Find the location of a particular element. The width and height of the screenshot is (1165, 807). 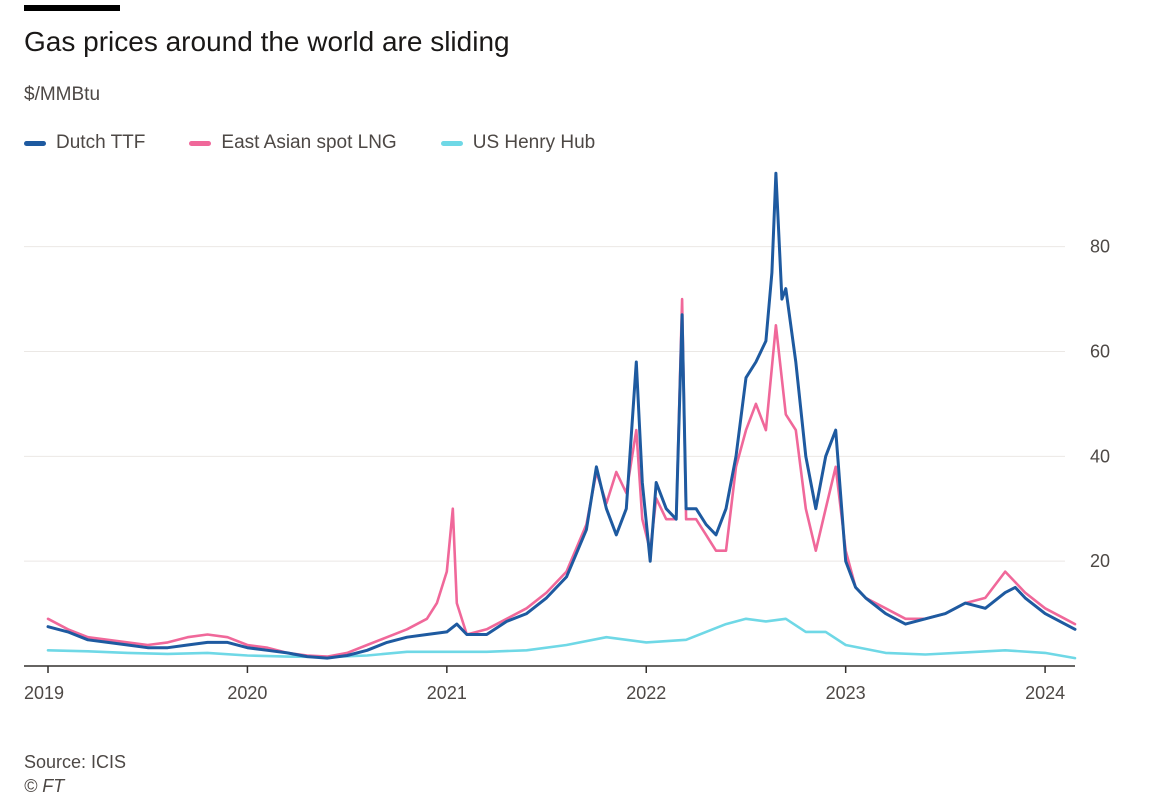

x-tick-label-2021: 2021 is located at coordinates (447, 693).